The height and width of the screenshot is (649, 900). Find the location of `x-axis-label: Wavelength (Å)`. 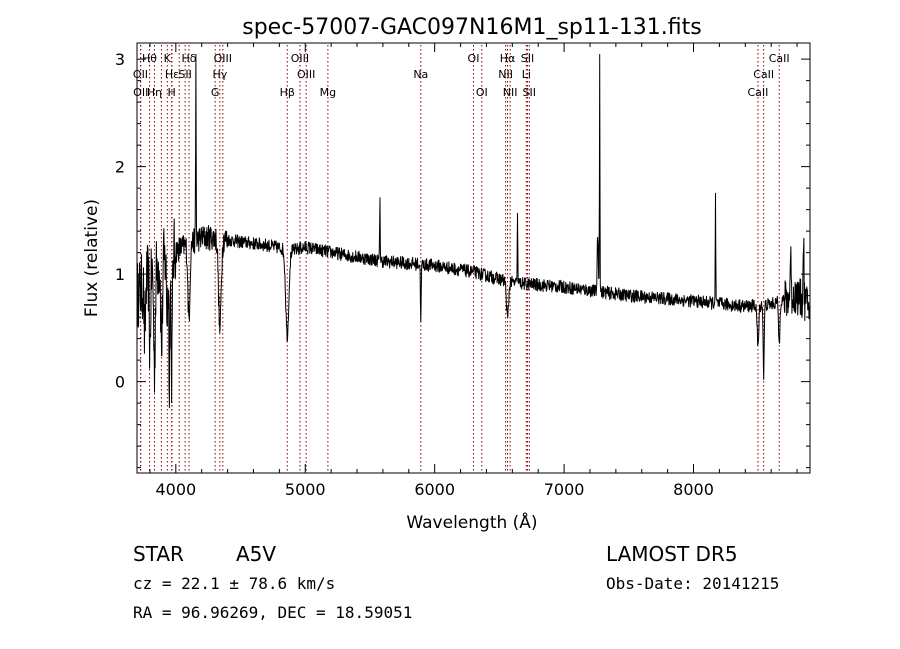

x-axis-label: Wavelength (Å) is located at coordinates (471, 522).